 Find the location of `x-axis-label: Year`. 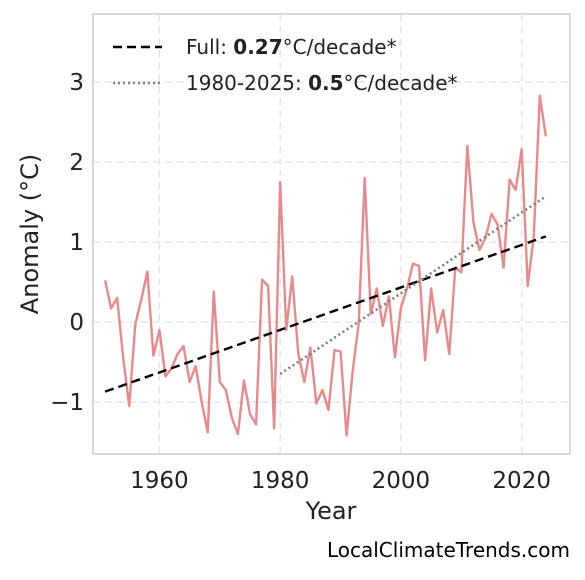

x-axis-label: Year is located at coordinates (331, 511).